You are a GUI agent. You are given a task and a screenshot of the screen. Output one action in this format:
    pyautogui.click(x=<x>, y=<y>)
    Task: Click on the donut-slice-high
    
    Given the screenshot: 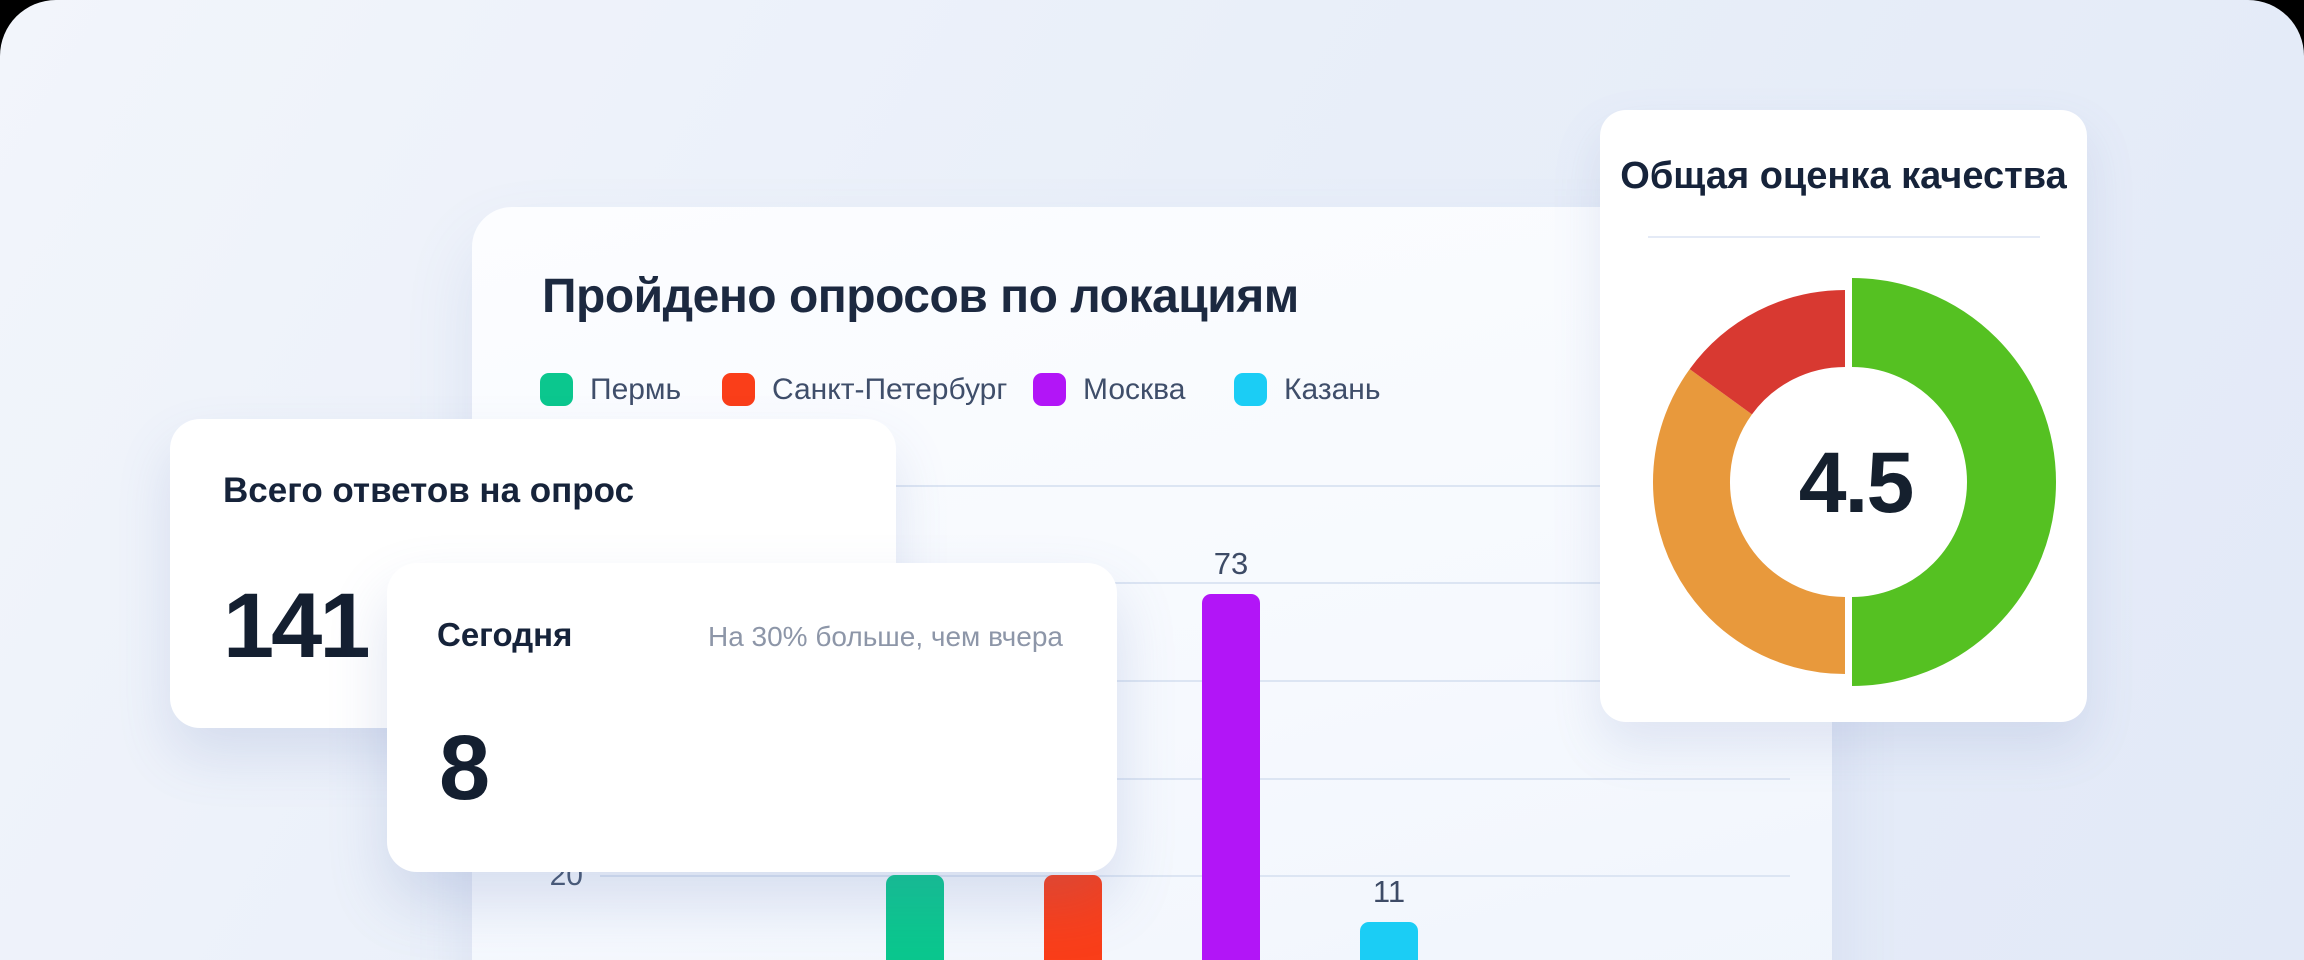 What is the action you would take?
    pyautogui.click(x=1953, y=482)
    